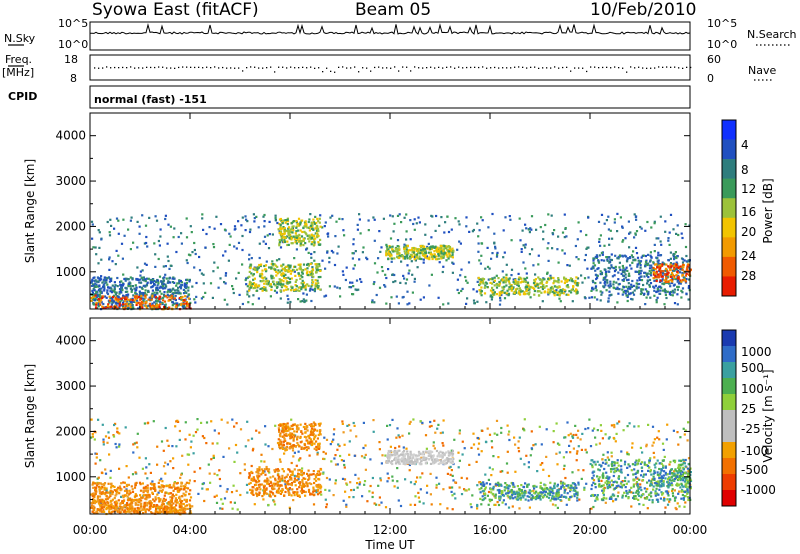  Describe the element at coordinates (748, 232) in the screenshot. I see `colorbar-tick-label: 20` at that location.